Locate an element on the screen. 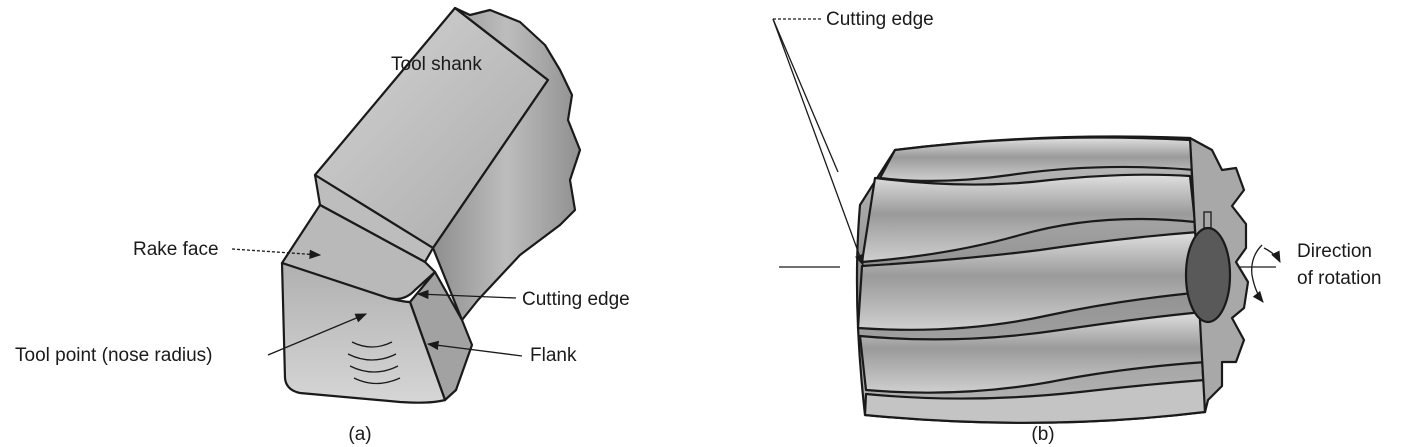 Image resolution: width=1419 pixels, height=447 pixels. nose-radius-arcs is located at coordinates (374, 363).